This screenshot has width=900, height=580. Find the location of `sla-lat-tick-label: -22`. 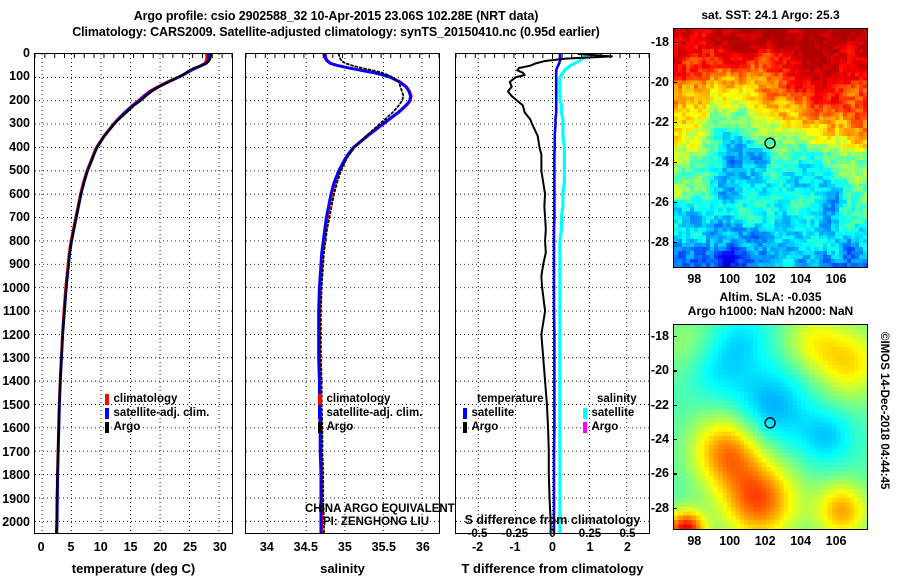

sla-lat-tick-label: -22 is located at coordinates (659, 404).